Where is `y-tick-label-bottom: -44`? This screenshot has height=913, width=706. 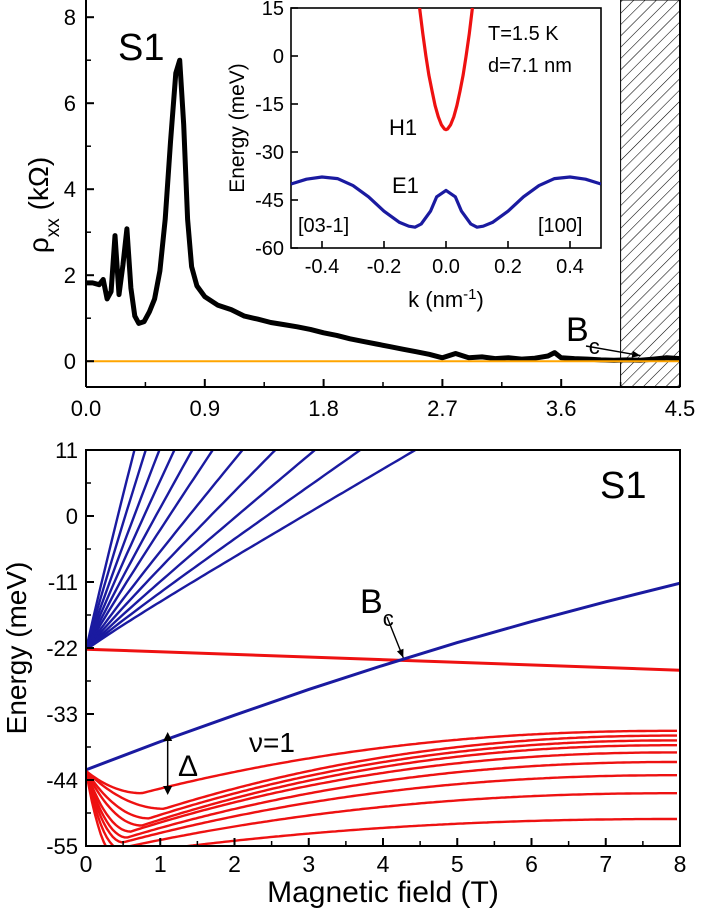 y-tick-label-bottom: -44 is located at coordinates (62, 780).